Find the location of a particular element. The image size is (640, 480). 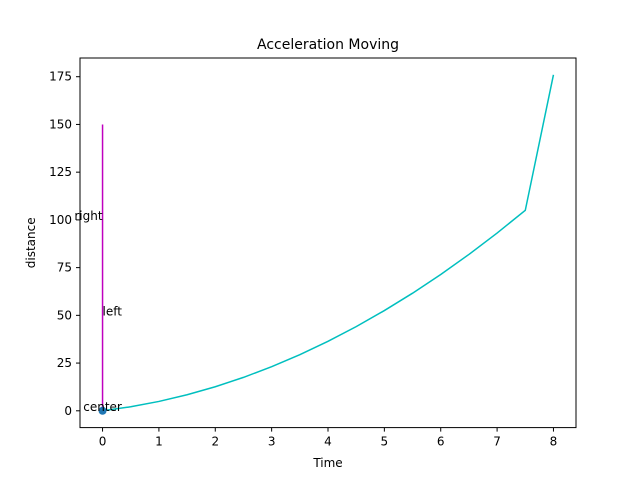

x-axis: 0 1 2 3 4 5 6 7 8 is located at coordinates (328, 438).